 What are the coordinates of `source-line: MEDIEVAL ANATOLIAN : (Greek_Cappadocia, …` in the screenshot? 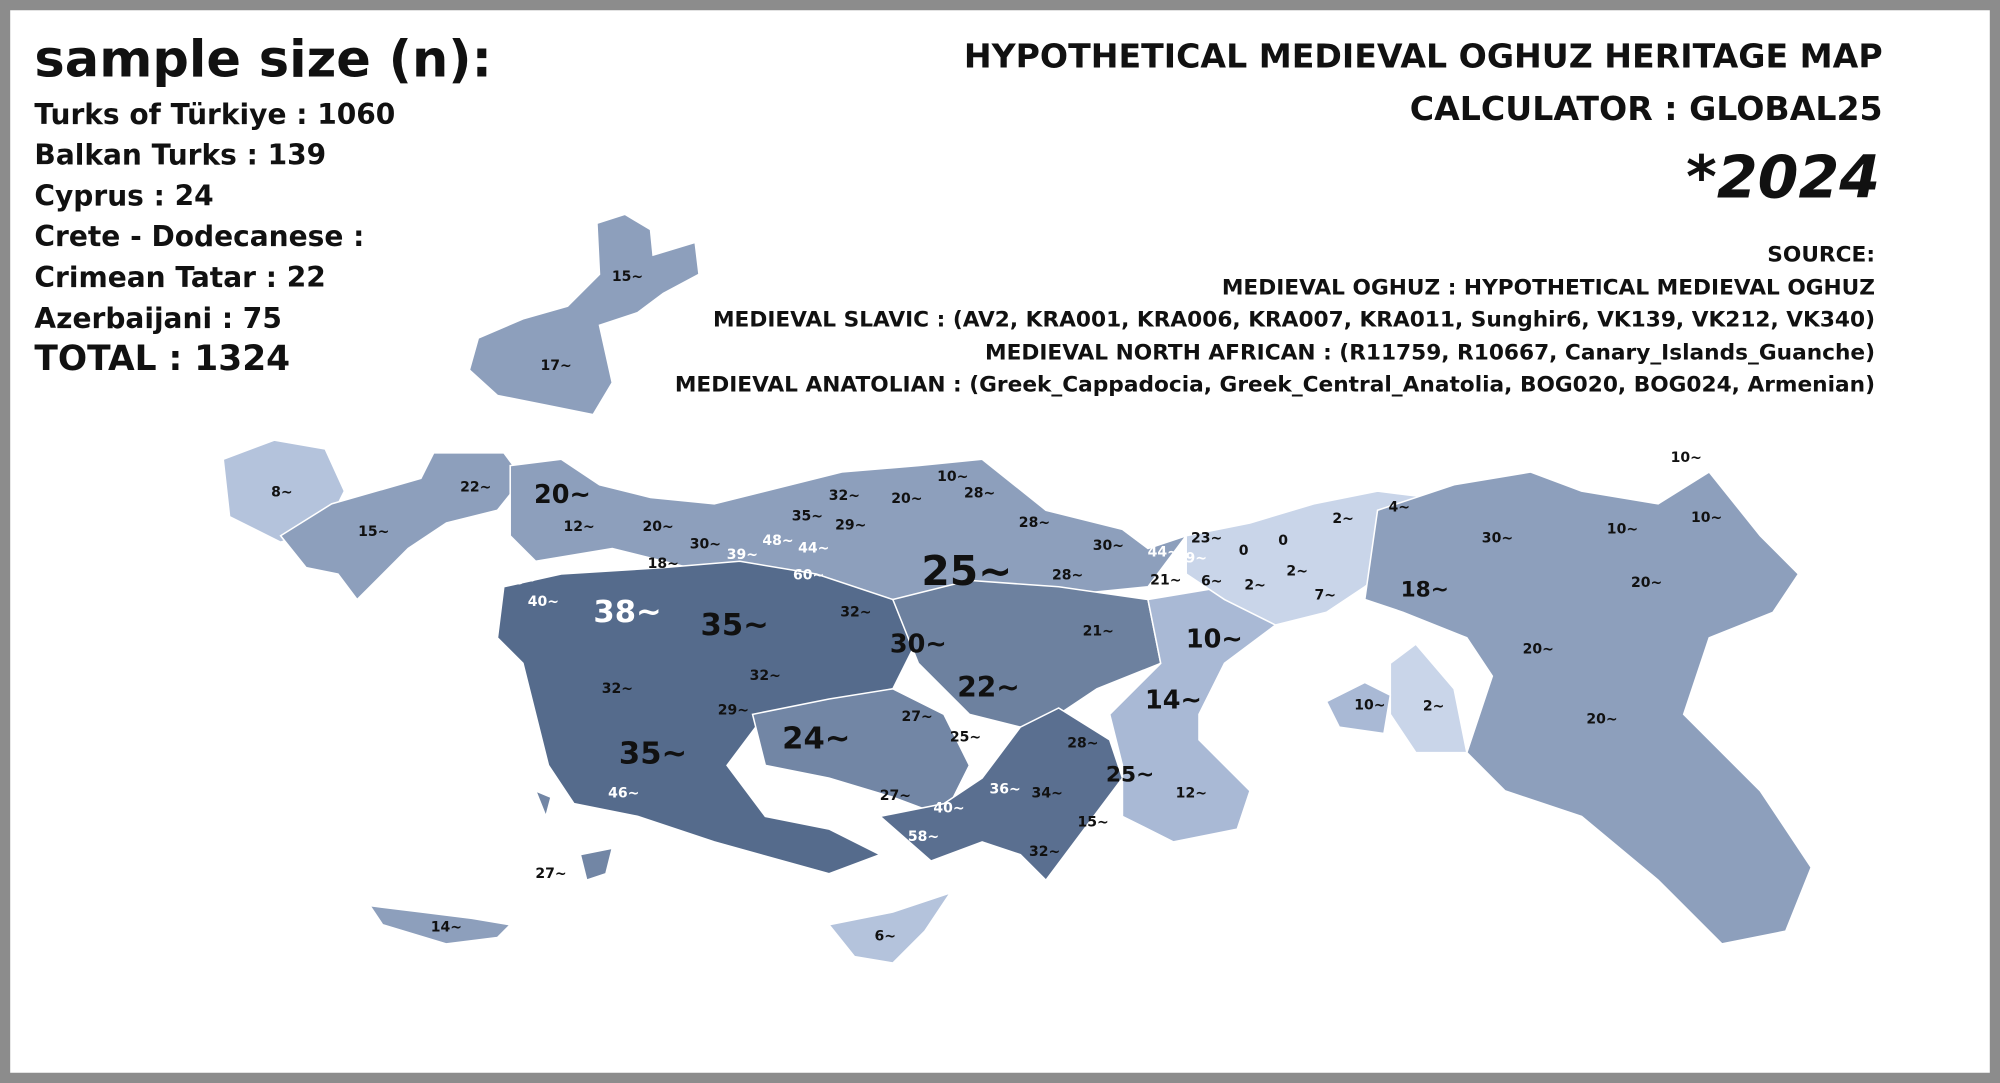 It's located at (1275, 385).